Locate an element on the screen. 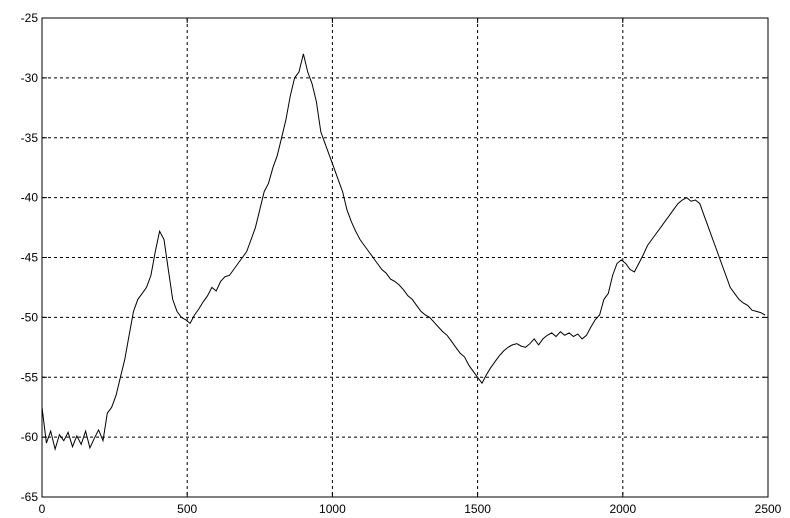 The height and width of the screenshot is (518, 790). y-axis-tick-labels: -25 -30 -35 -40 -45 -50 -55 -60 -65 is located at coordinates (30, 257).